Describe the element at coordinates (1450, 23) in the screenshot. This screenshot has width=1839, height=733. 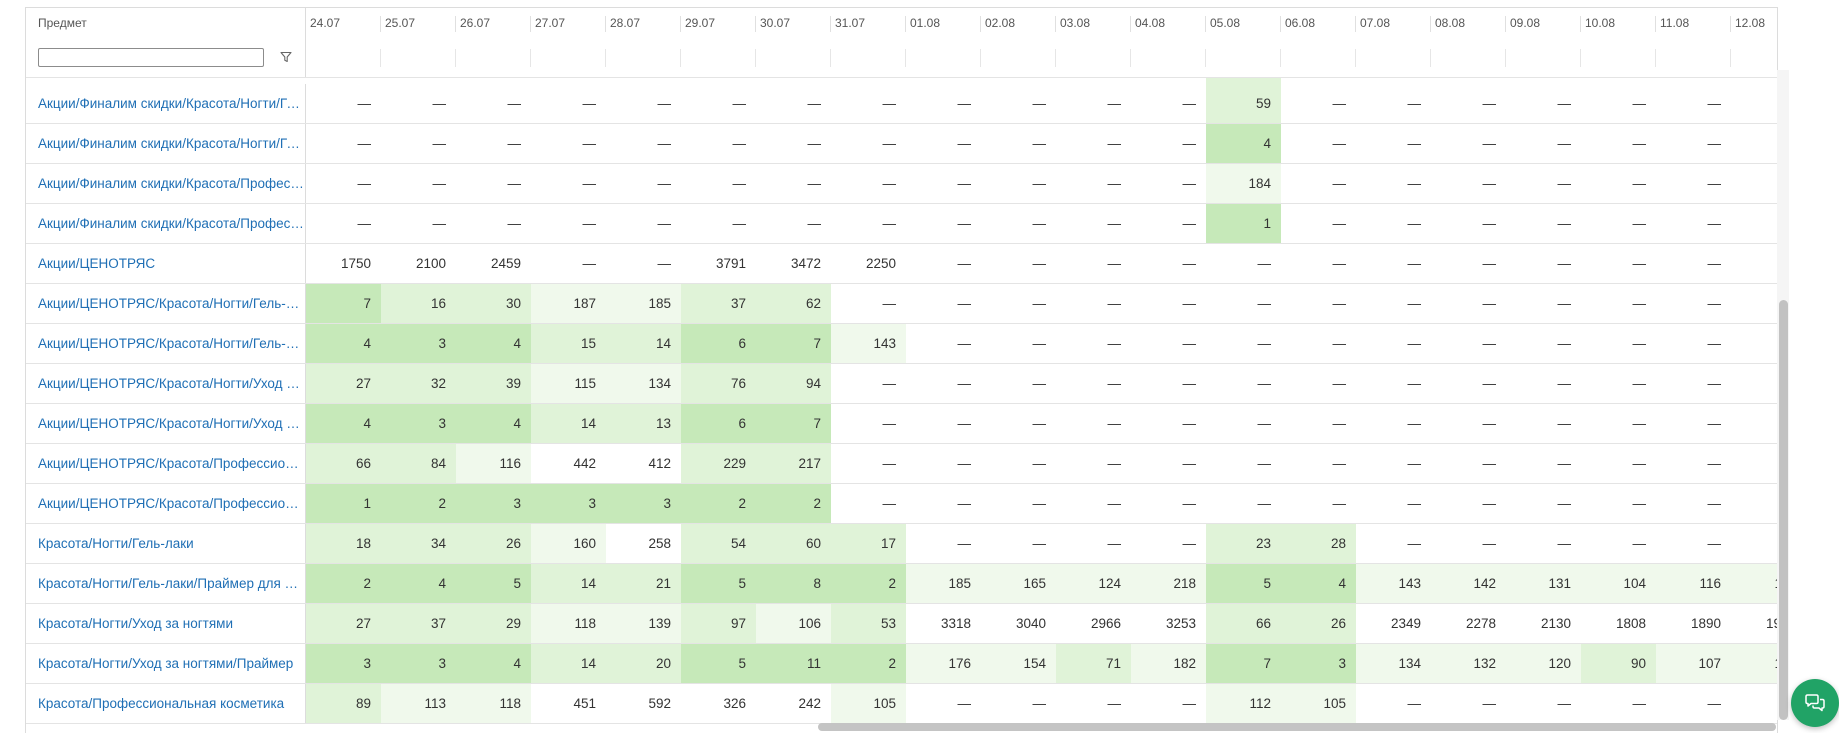
I see `column-header-date: 08.08` at that location.